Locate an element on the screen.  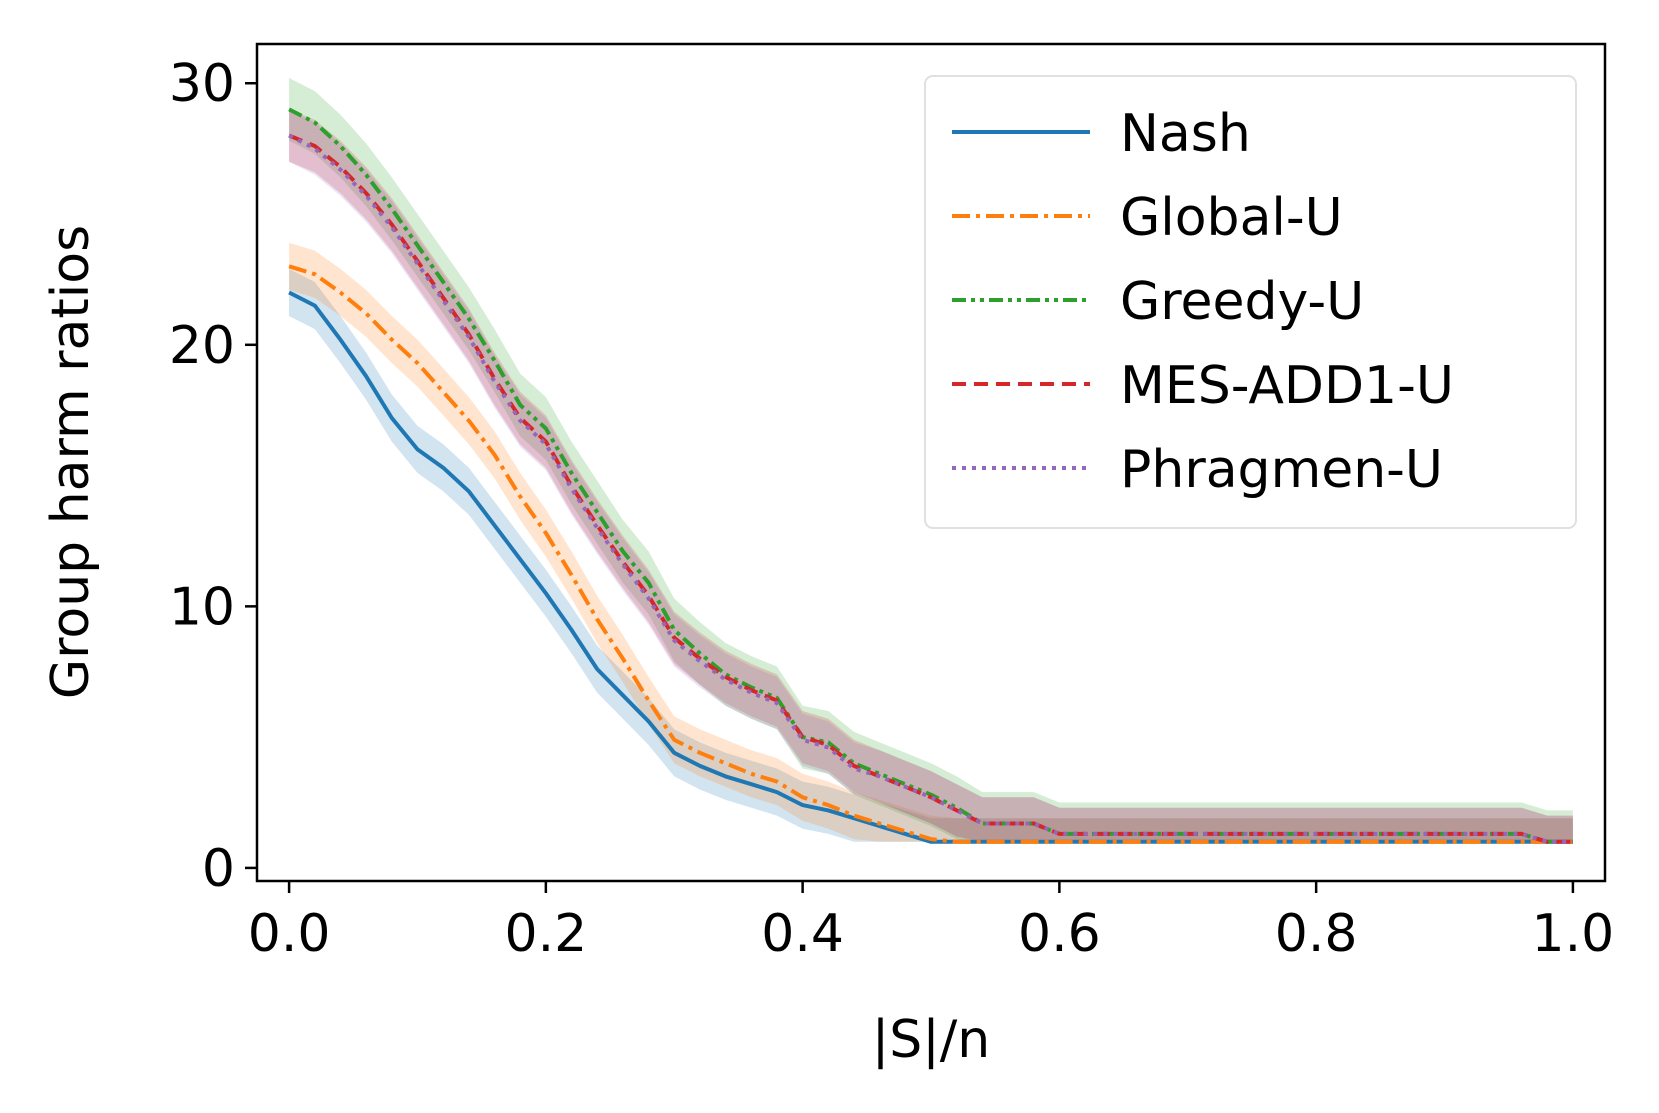
y-tick-label: 30 is located at coordinates (202, 84).